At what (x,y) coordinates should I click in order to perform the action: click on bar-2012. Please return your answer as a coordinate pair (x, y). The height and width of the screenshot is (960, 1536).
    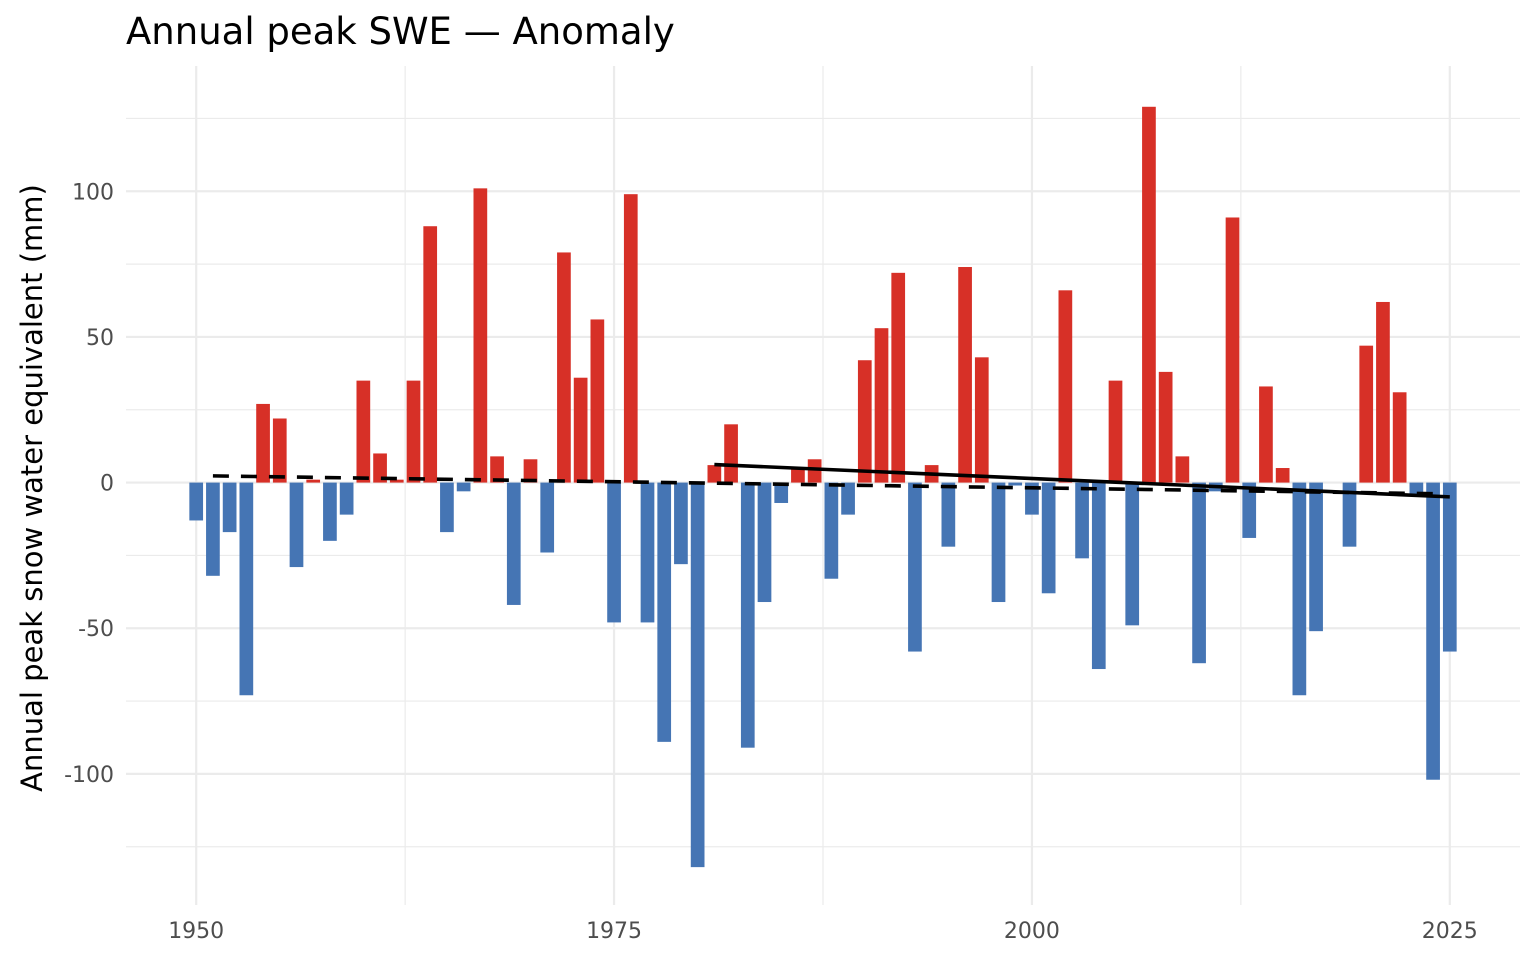
    Looking at the image, I should click on (1232, 350).